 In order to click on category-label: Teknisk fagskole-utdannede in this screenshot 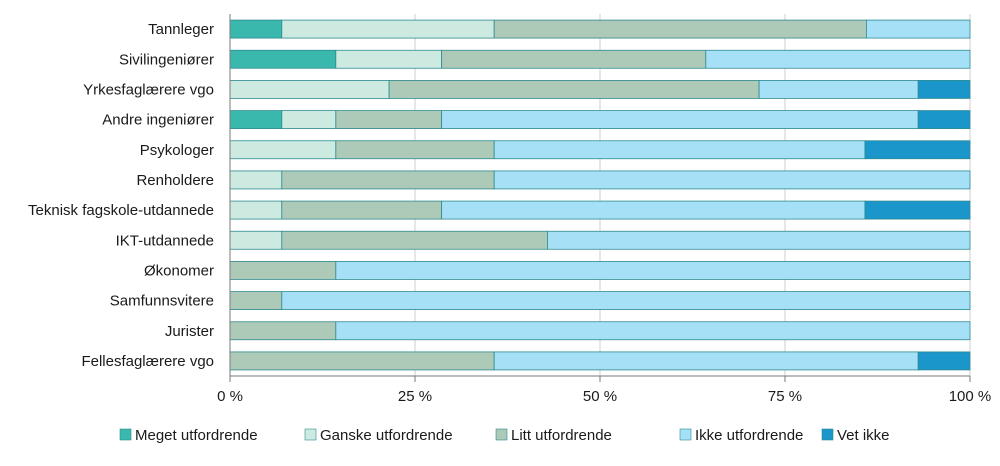, I will do `click(121, 210)`.